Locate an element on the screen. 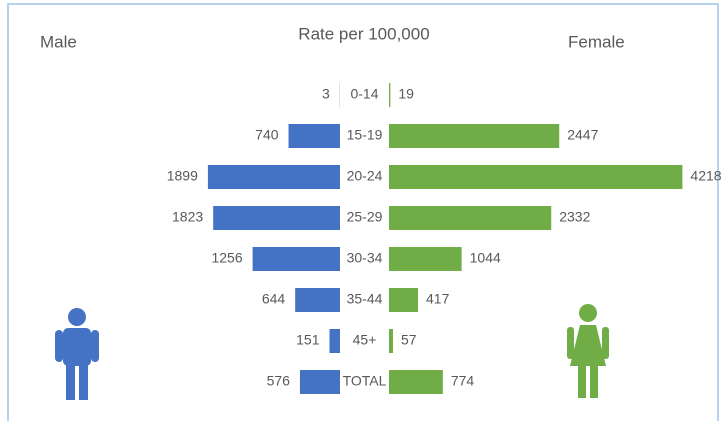 This screenshot has width=727, height=421. category-label: 0-14 is located at coordinates (364, 94).